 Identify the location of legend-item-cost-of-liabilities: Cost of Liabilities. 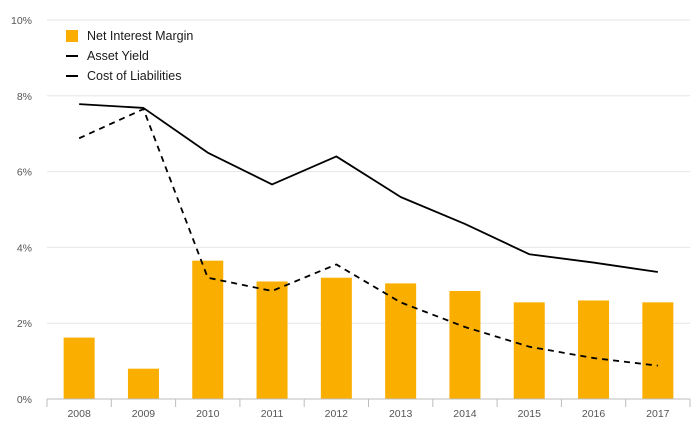
(129, 76).